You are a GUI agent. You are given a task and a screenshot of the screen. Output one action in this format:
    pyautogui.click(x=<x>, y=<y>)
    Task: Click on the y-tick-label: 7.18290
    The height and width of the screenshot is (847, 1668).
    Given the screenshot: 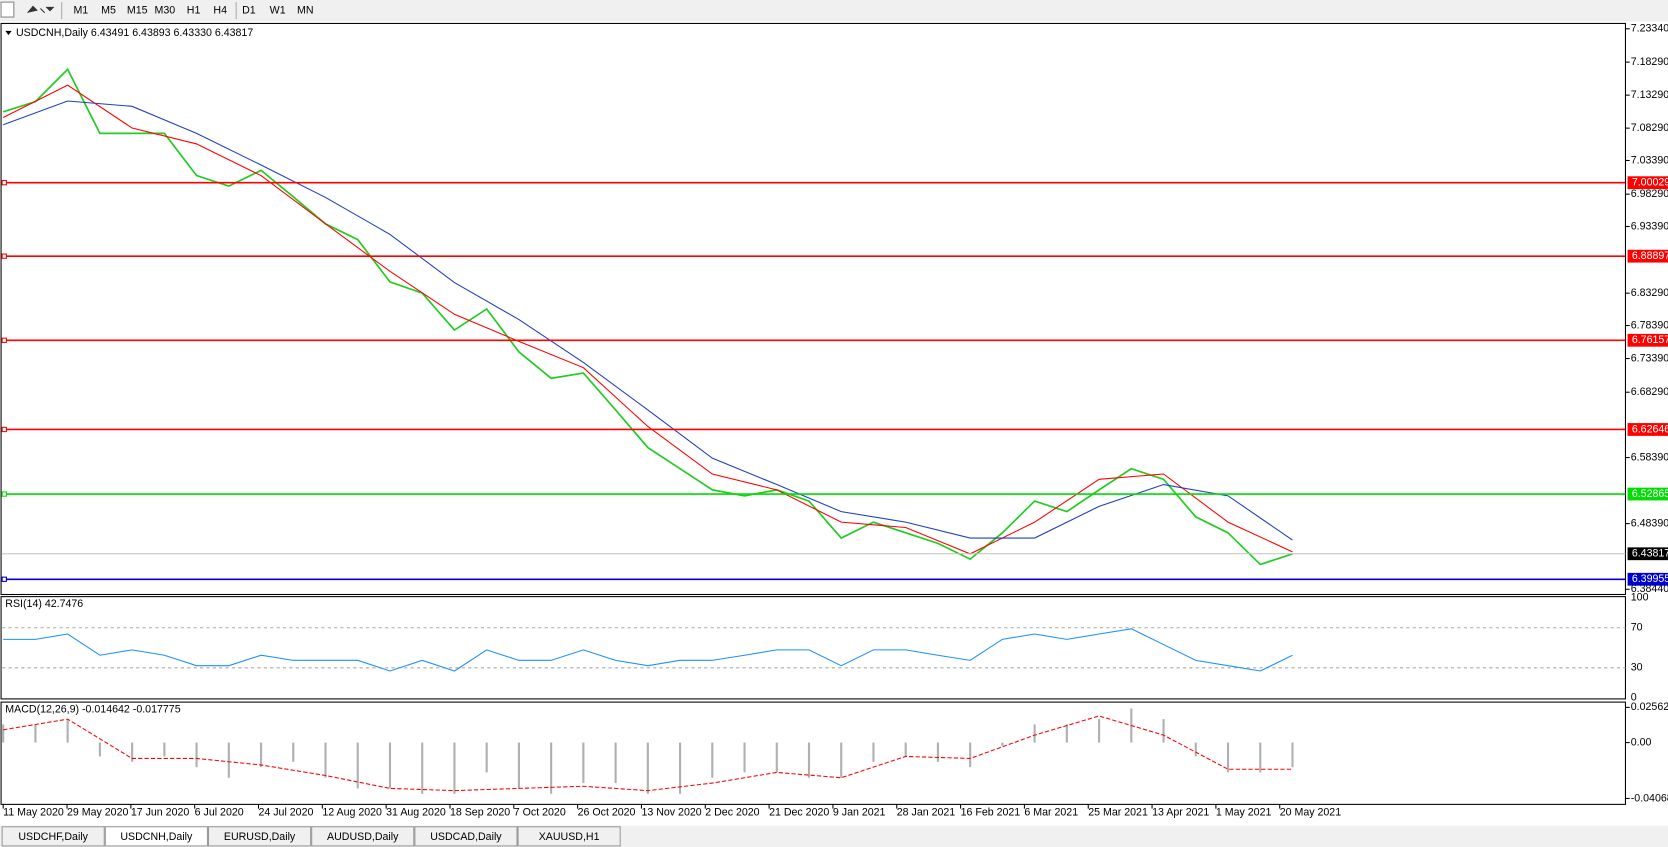 What is the action you would take?
    pyautogui.click(x=1649, y=62)
    